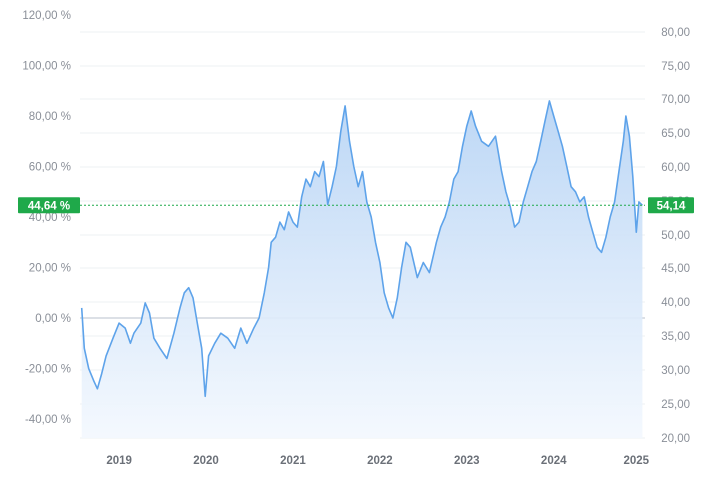 Image resolution: width=705 pixels, height=485 pixels. I want to click on x-tick-label: 2025, so click(637, 461).